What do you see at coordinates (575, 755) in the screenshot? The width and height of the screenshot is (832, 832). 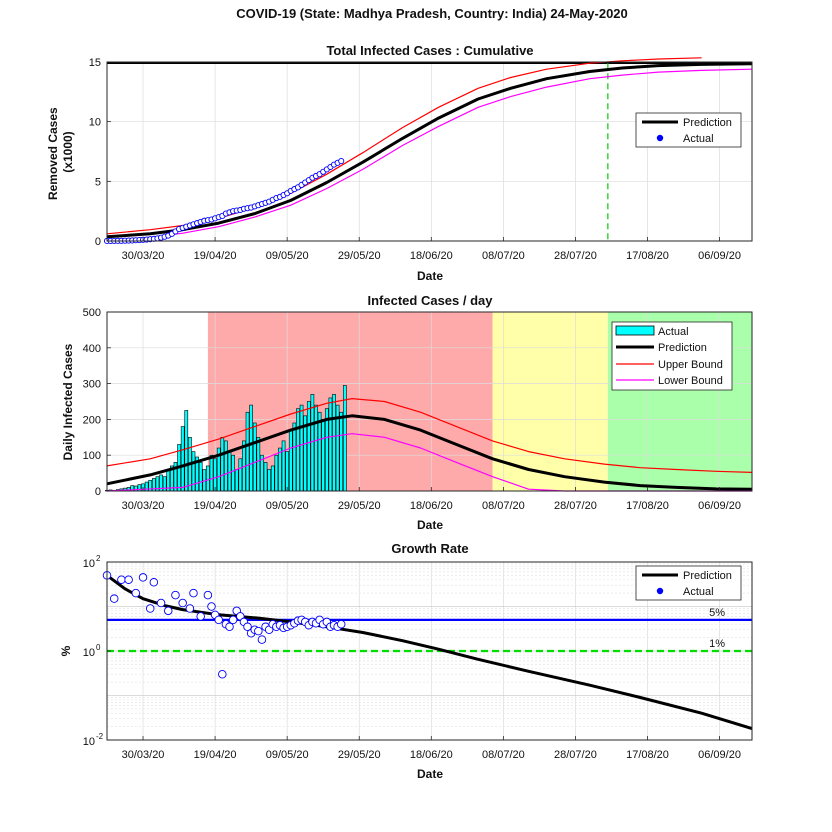 I see `growth-x-tick-6: 28/07/20` at bounding box center [575, 755].